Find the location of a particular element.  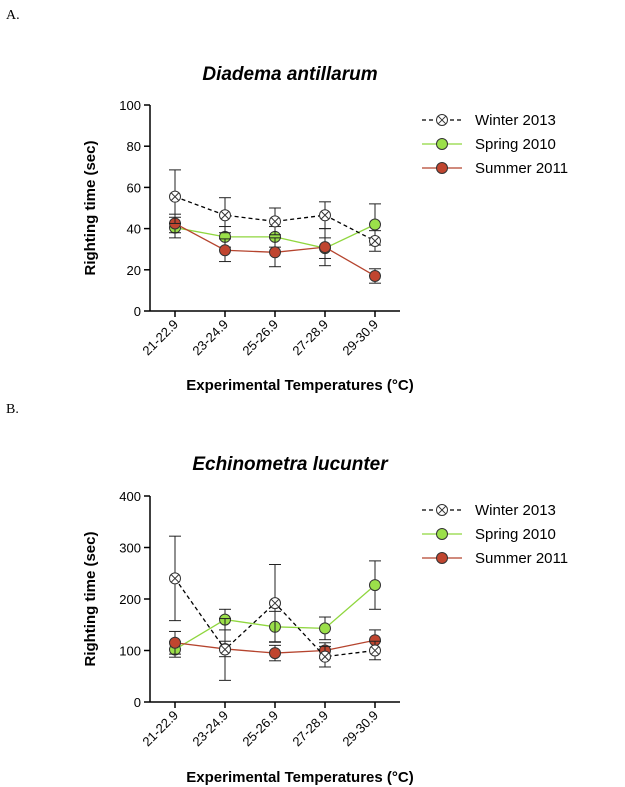

y-tick-label: 20 is located at coordinates (134, 270).